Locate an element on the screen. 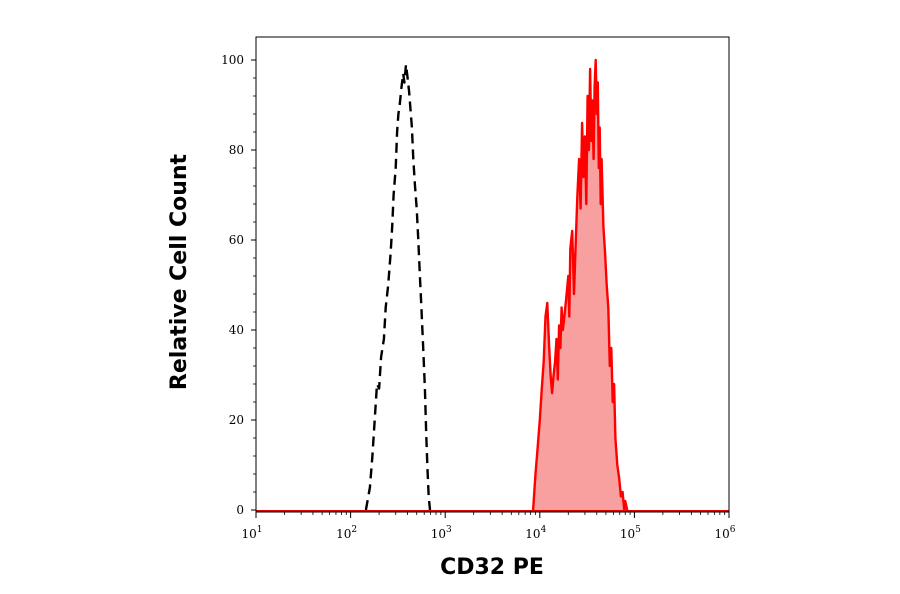 This screenshot has width=900, height=594. series-0-line is located at coordinates (398, 287).